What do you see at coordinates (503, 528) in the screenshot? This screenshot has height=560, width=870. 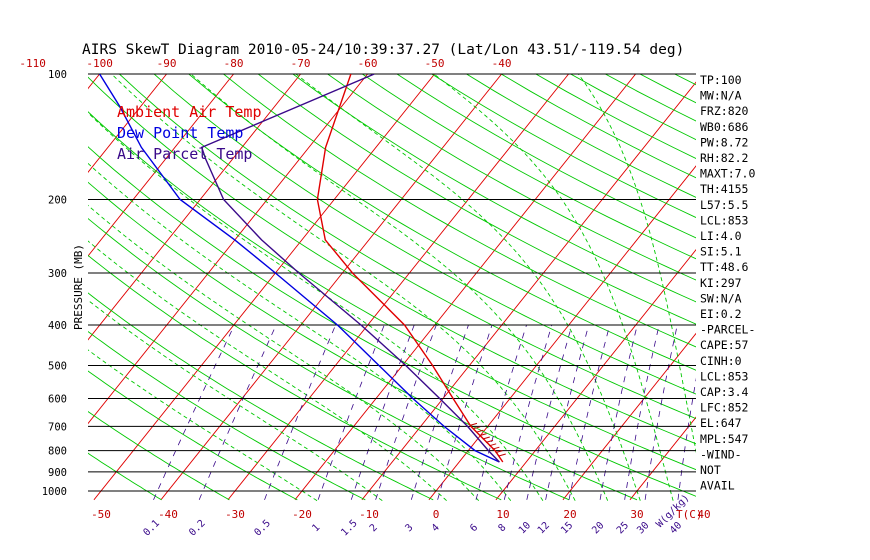 I see `mixing-ratio-tick-label: 8` at bounding box center [503, 528].